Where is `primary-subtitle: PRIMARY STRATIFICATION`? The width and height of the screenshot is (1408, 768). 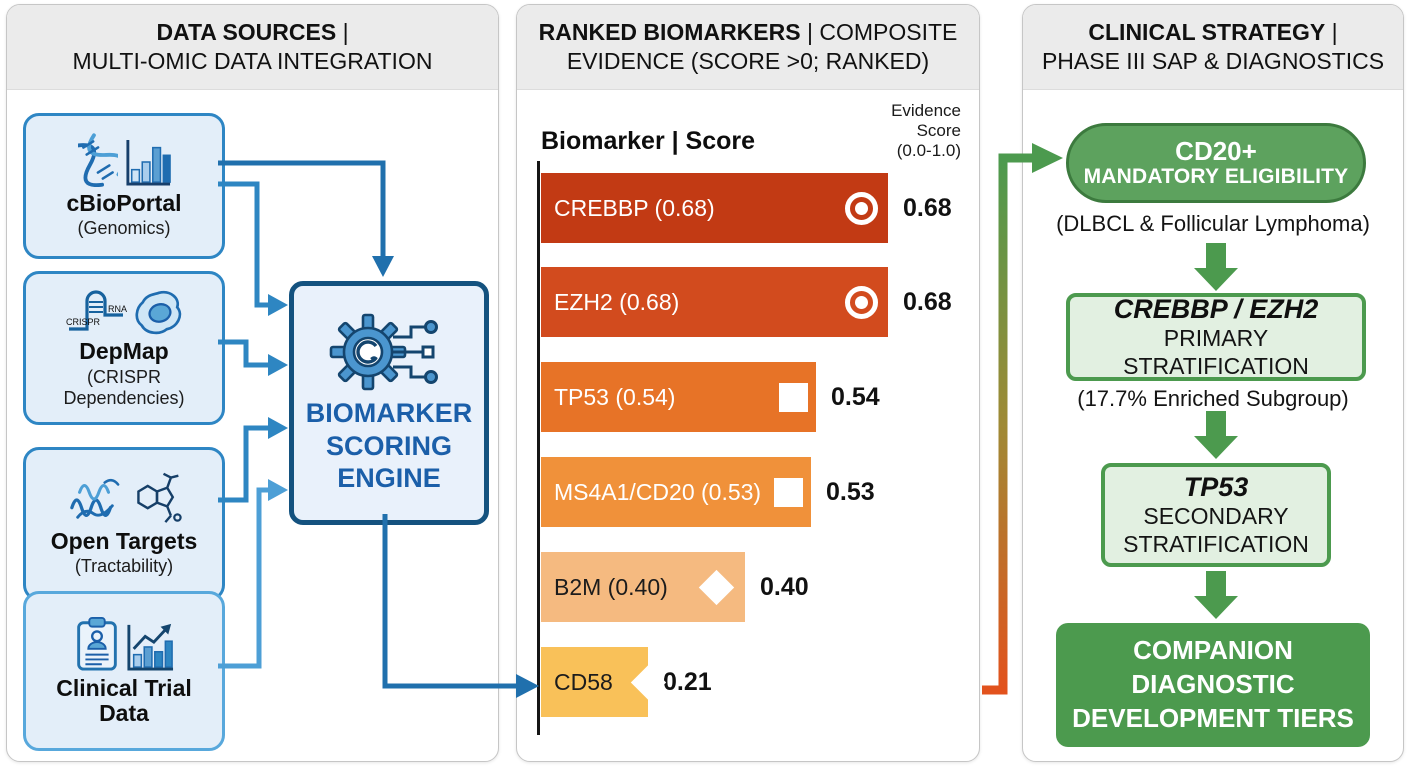
primary-subtitle: PRIMARY STRATIFICATION is located at coordinates (1216, 351).